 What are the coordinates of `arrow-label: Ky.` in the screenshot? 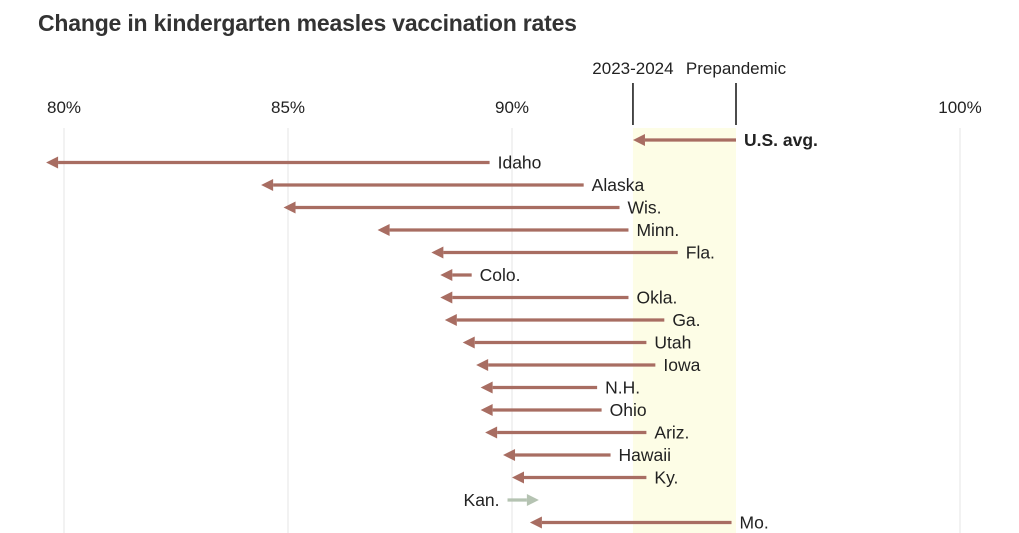 It's located at (666, 478).